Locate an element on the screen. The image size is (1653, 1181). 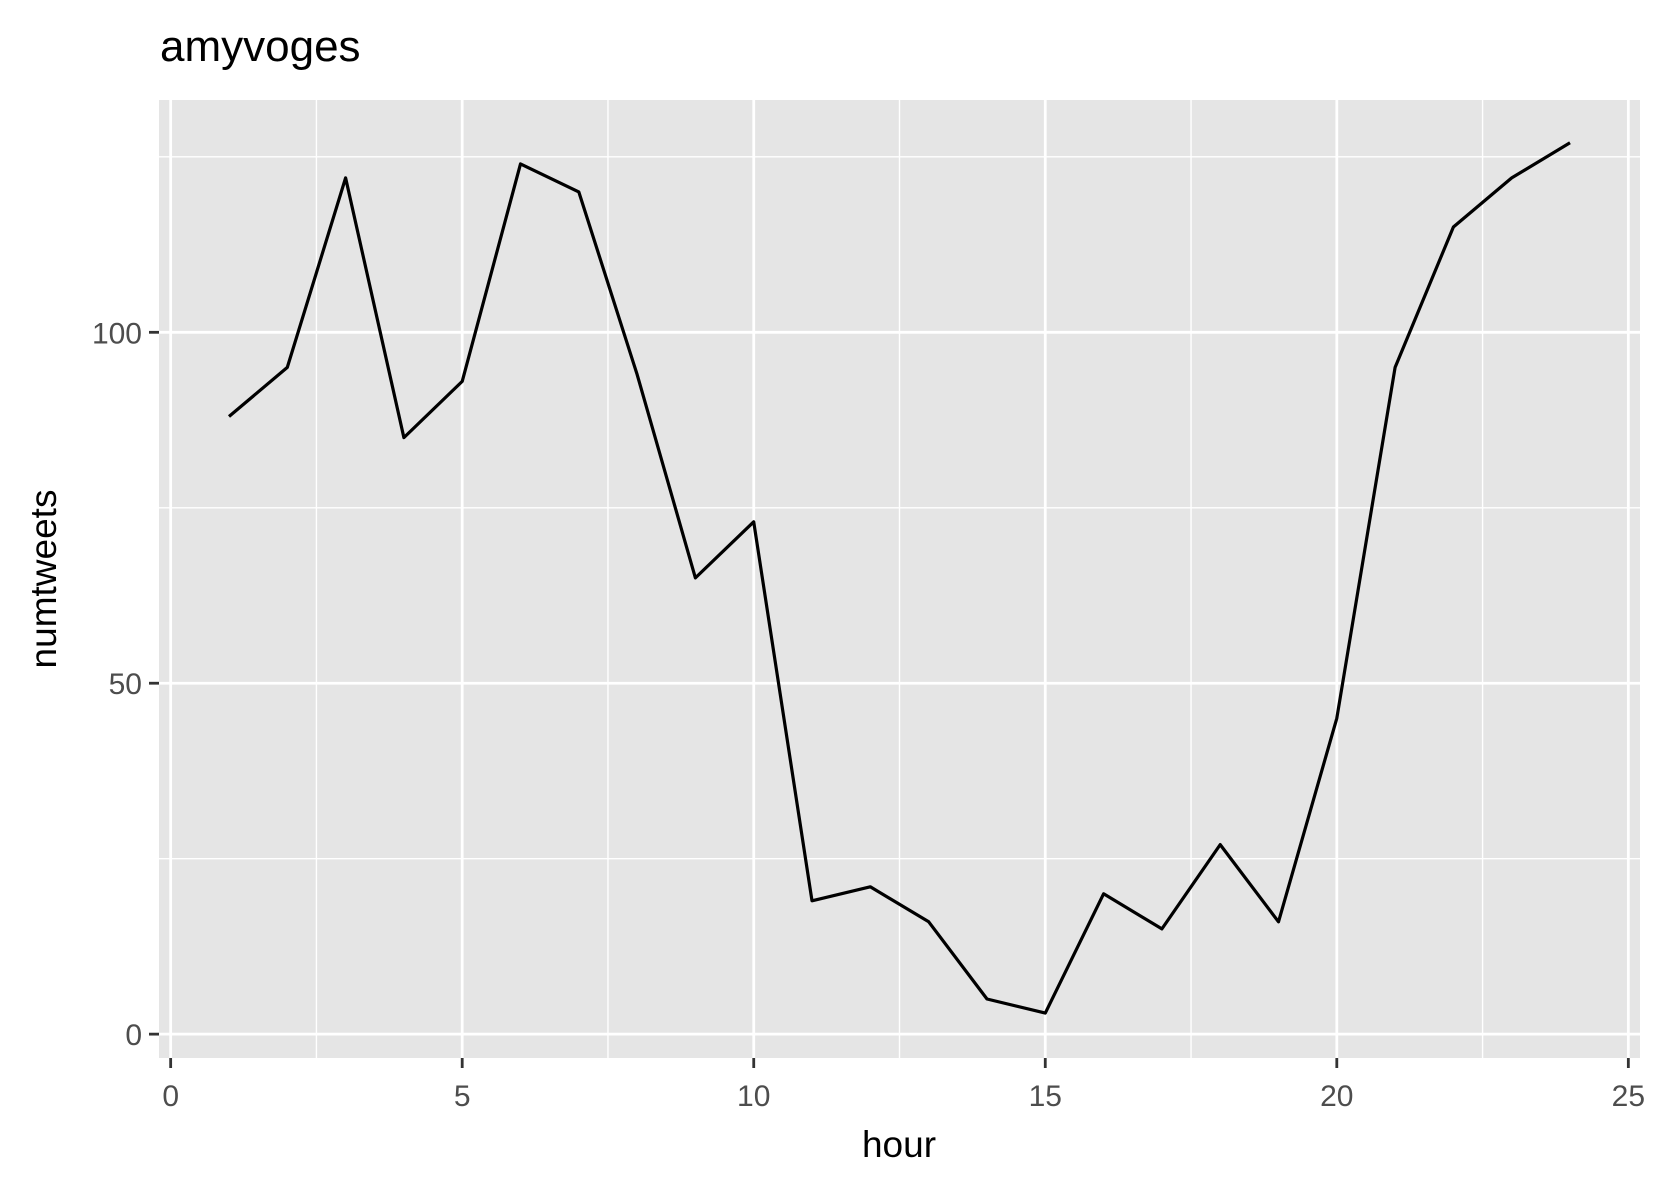
x-tick-label: 20 is located at coordinates (1336, 1096).